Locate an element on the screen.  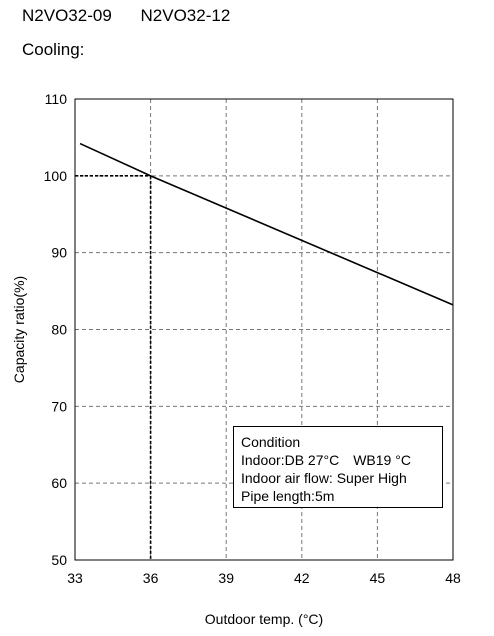
y-tick-label: 60 is located at coordinates (59, 483).